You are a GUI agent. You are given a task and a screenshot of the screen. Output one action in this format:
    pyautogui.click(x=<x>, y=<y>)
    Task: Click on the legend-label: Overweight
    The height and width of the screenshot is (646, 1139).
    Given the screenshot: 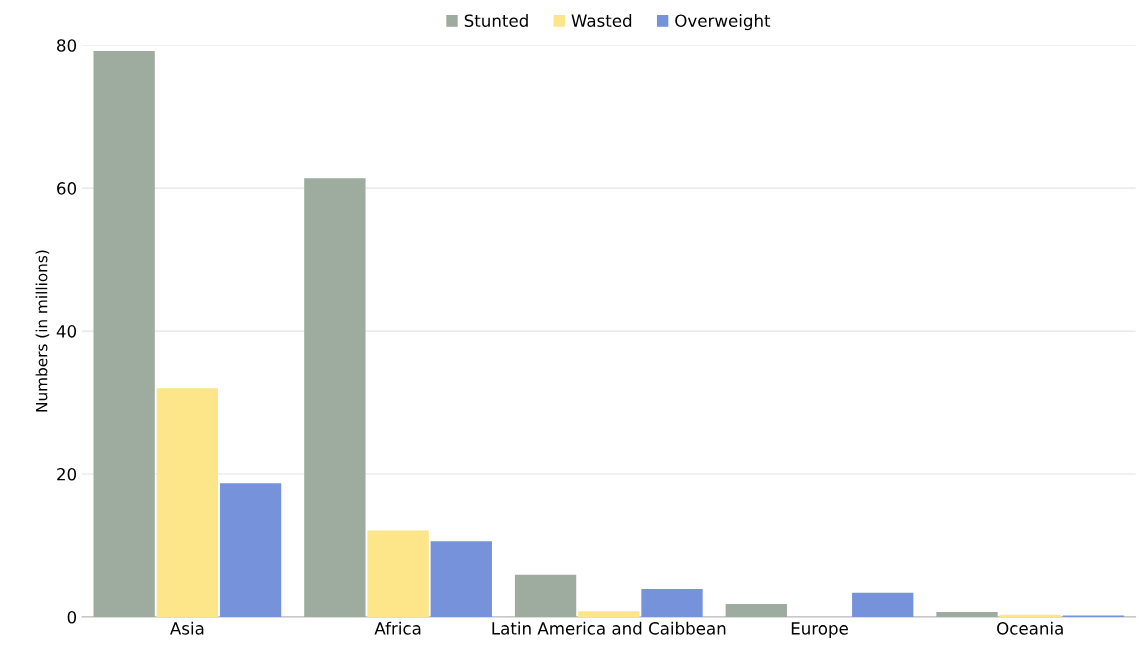 What is the action you would take?
    pyautogui.click(x=723, y=22)
    